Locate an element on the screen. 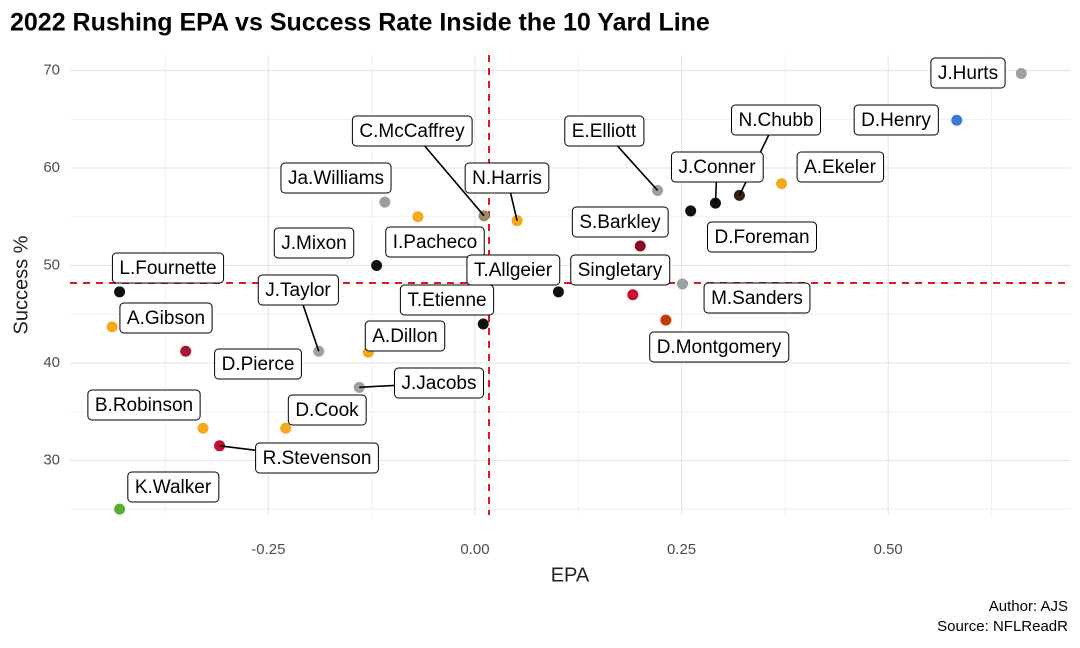 This screenshot has height=648, width=1080. label-text: K.Walker is located at coordinates (173, 487).